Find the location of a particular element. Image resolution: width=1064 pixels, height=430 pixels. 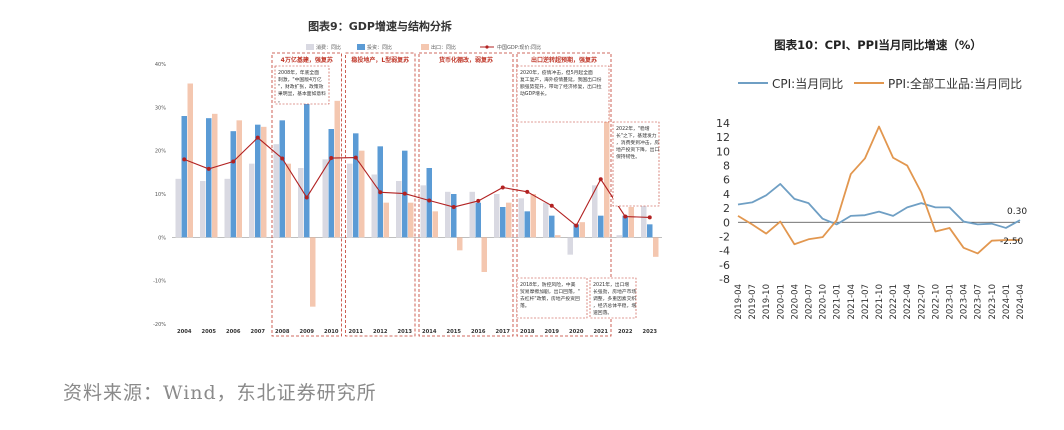

gdp-chart-title: 图表9：GDP增速与结构分拆 is located at coordinates (380, 26).